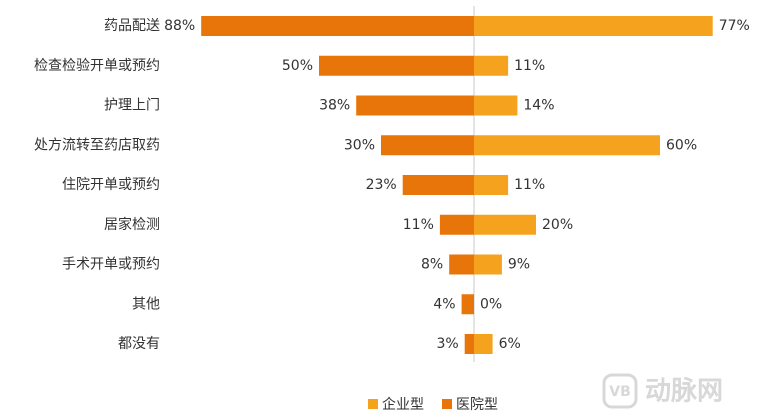 This screenshot has height=420, width=763. What do you see at coordinates (681, 145) in the screenshot?
I see `value-label: 60%` at bounding box center [681, 145].